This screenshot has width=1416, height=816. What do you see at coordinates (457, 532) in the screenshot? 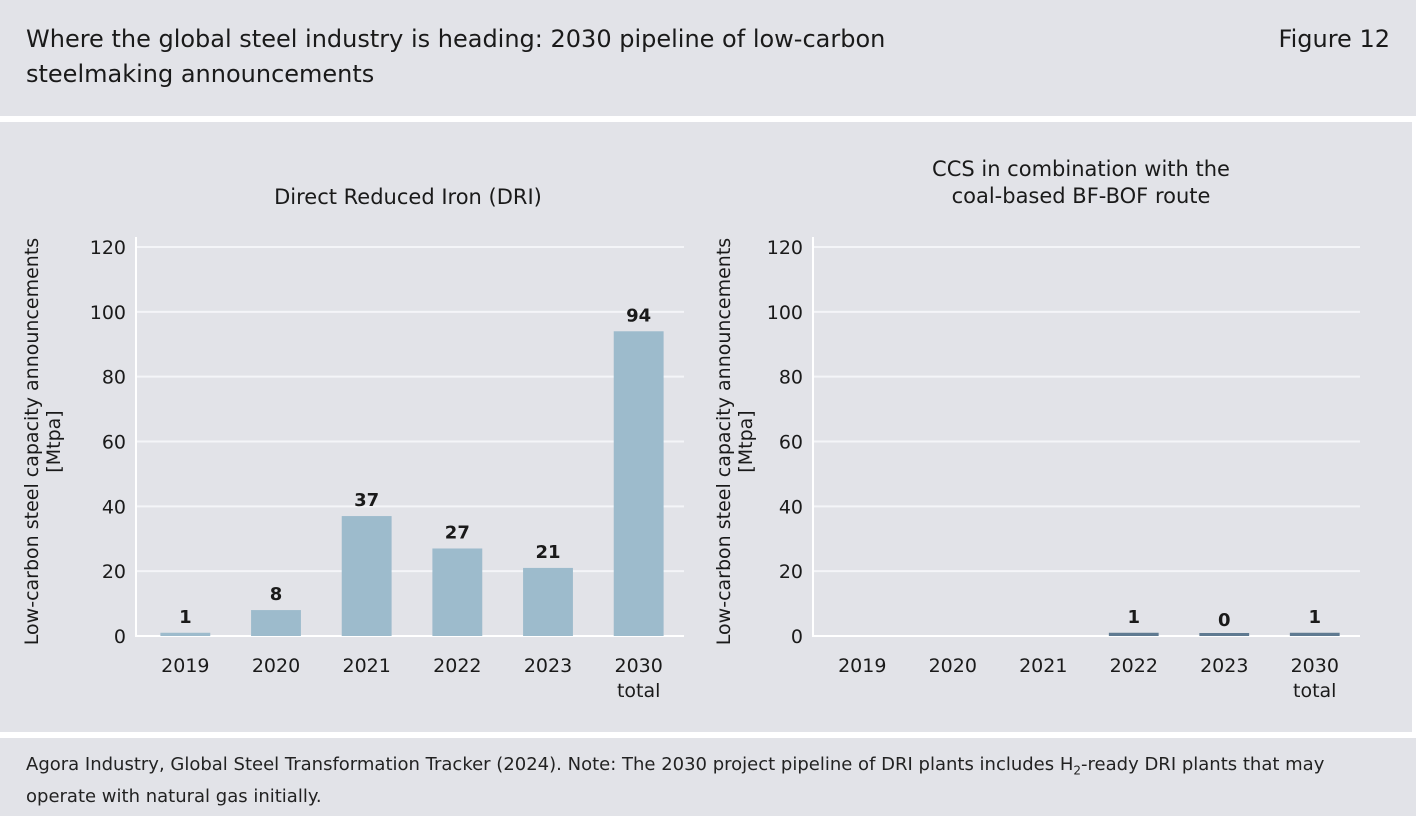
I see `data-label: 27` at bounding box center [457, 532].